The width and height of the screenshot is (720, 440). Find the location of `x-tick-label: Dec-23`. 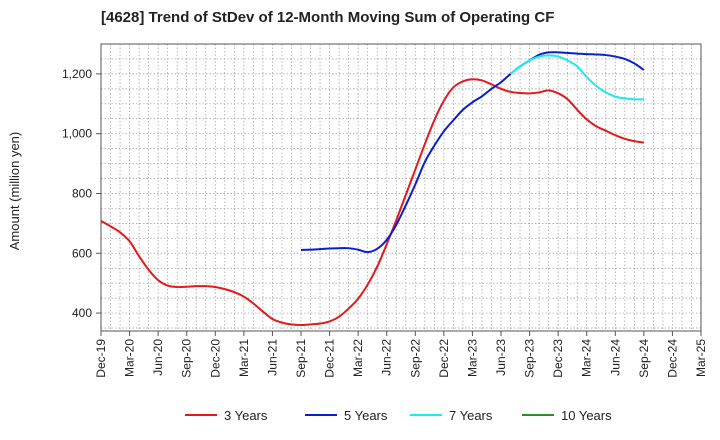

x-tick-label: Dec-23 is located at coordinates (558, 358).